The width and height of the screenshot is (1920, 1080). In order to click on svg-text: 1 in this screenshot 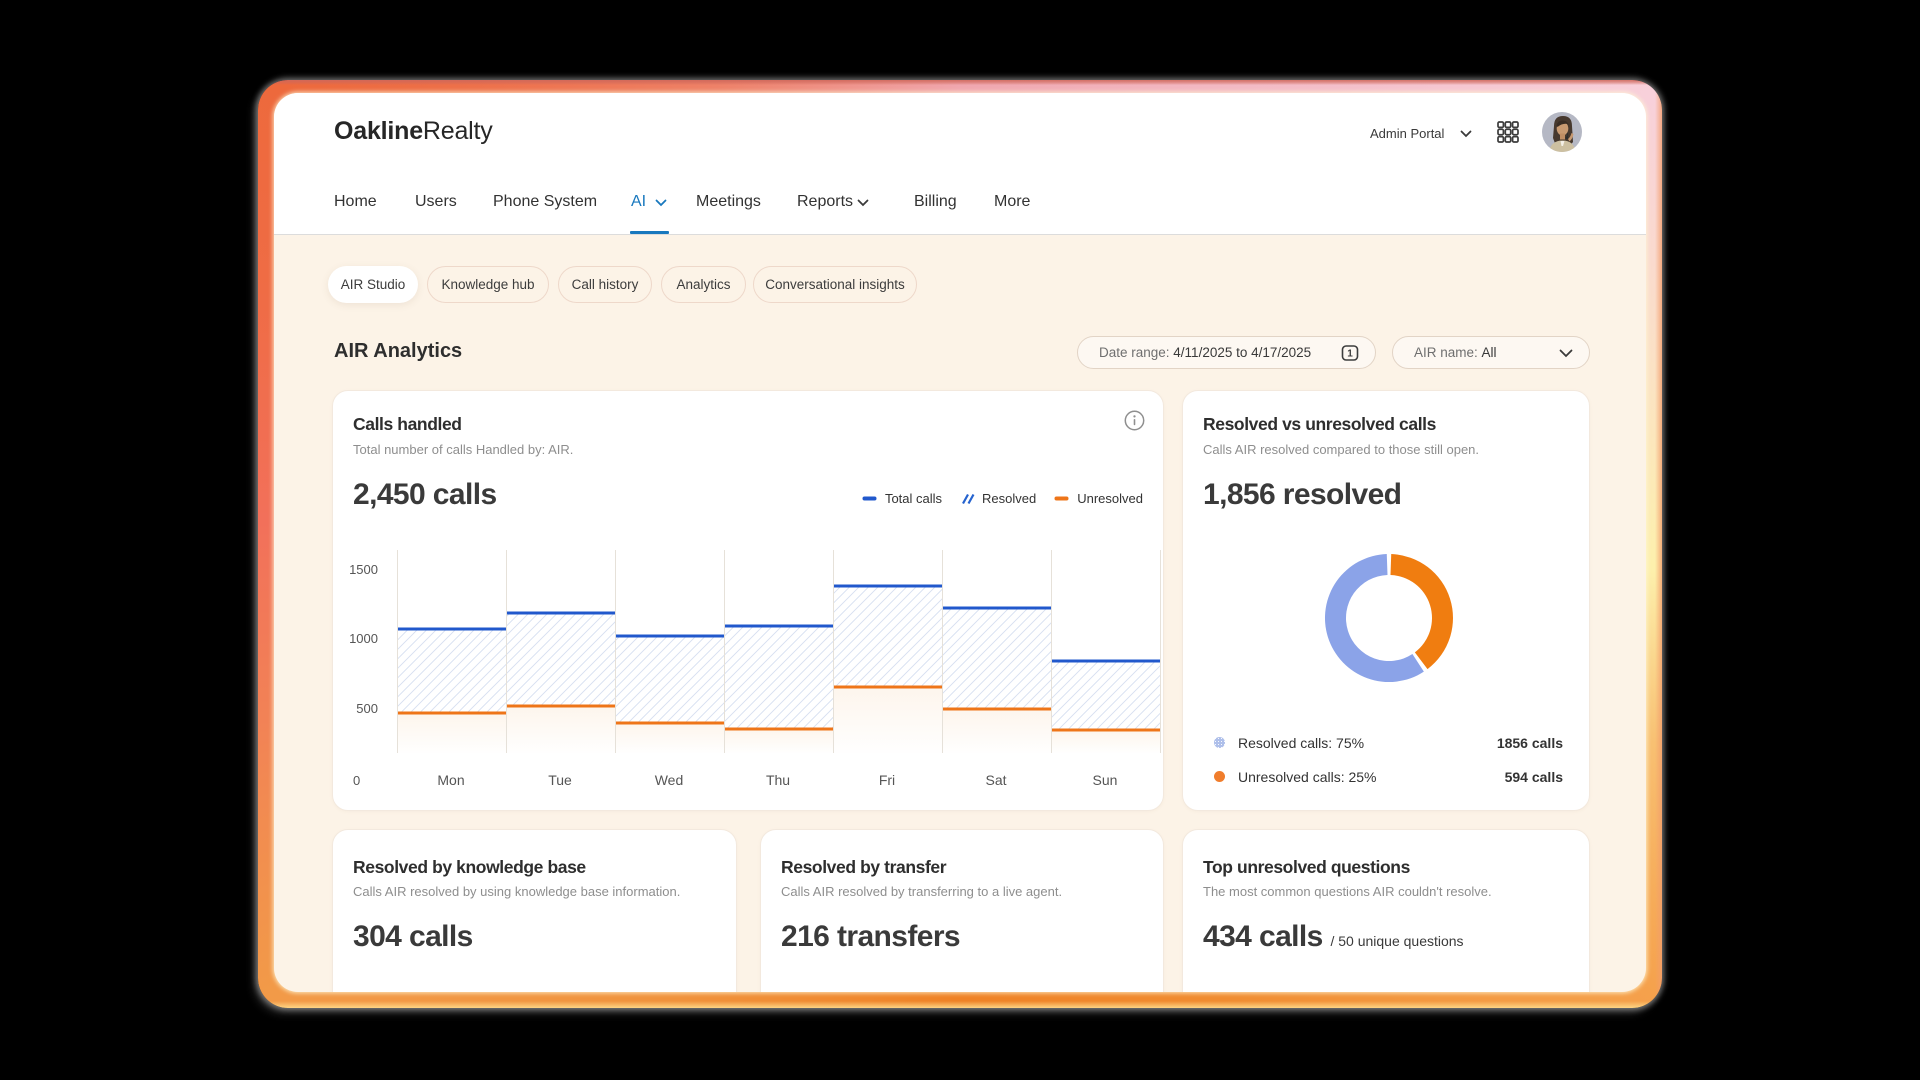, I will do `click(1350, 354)`.